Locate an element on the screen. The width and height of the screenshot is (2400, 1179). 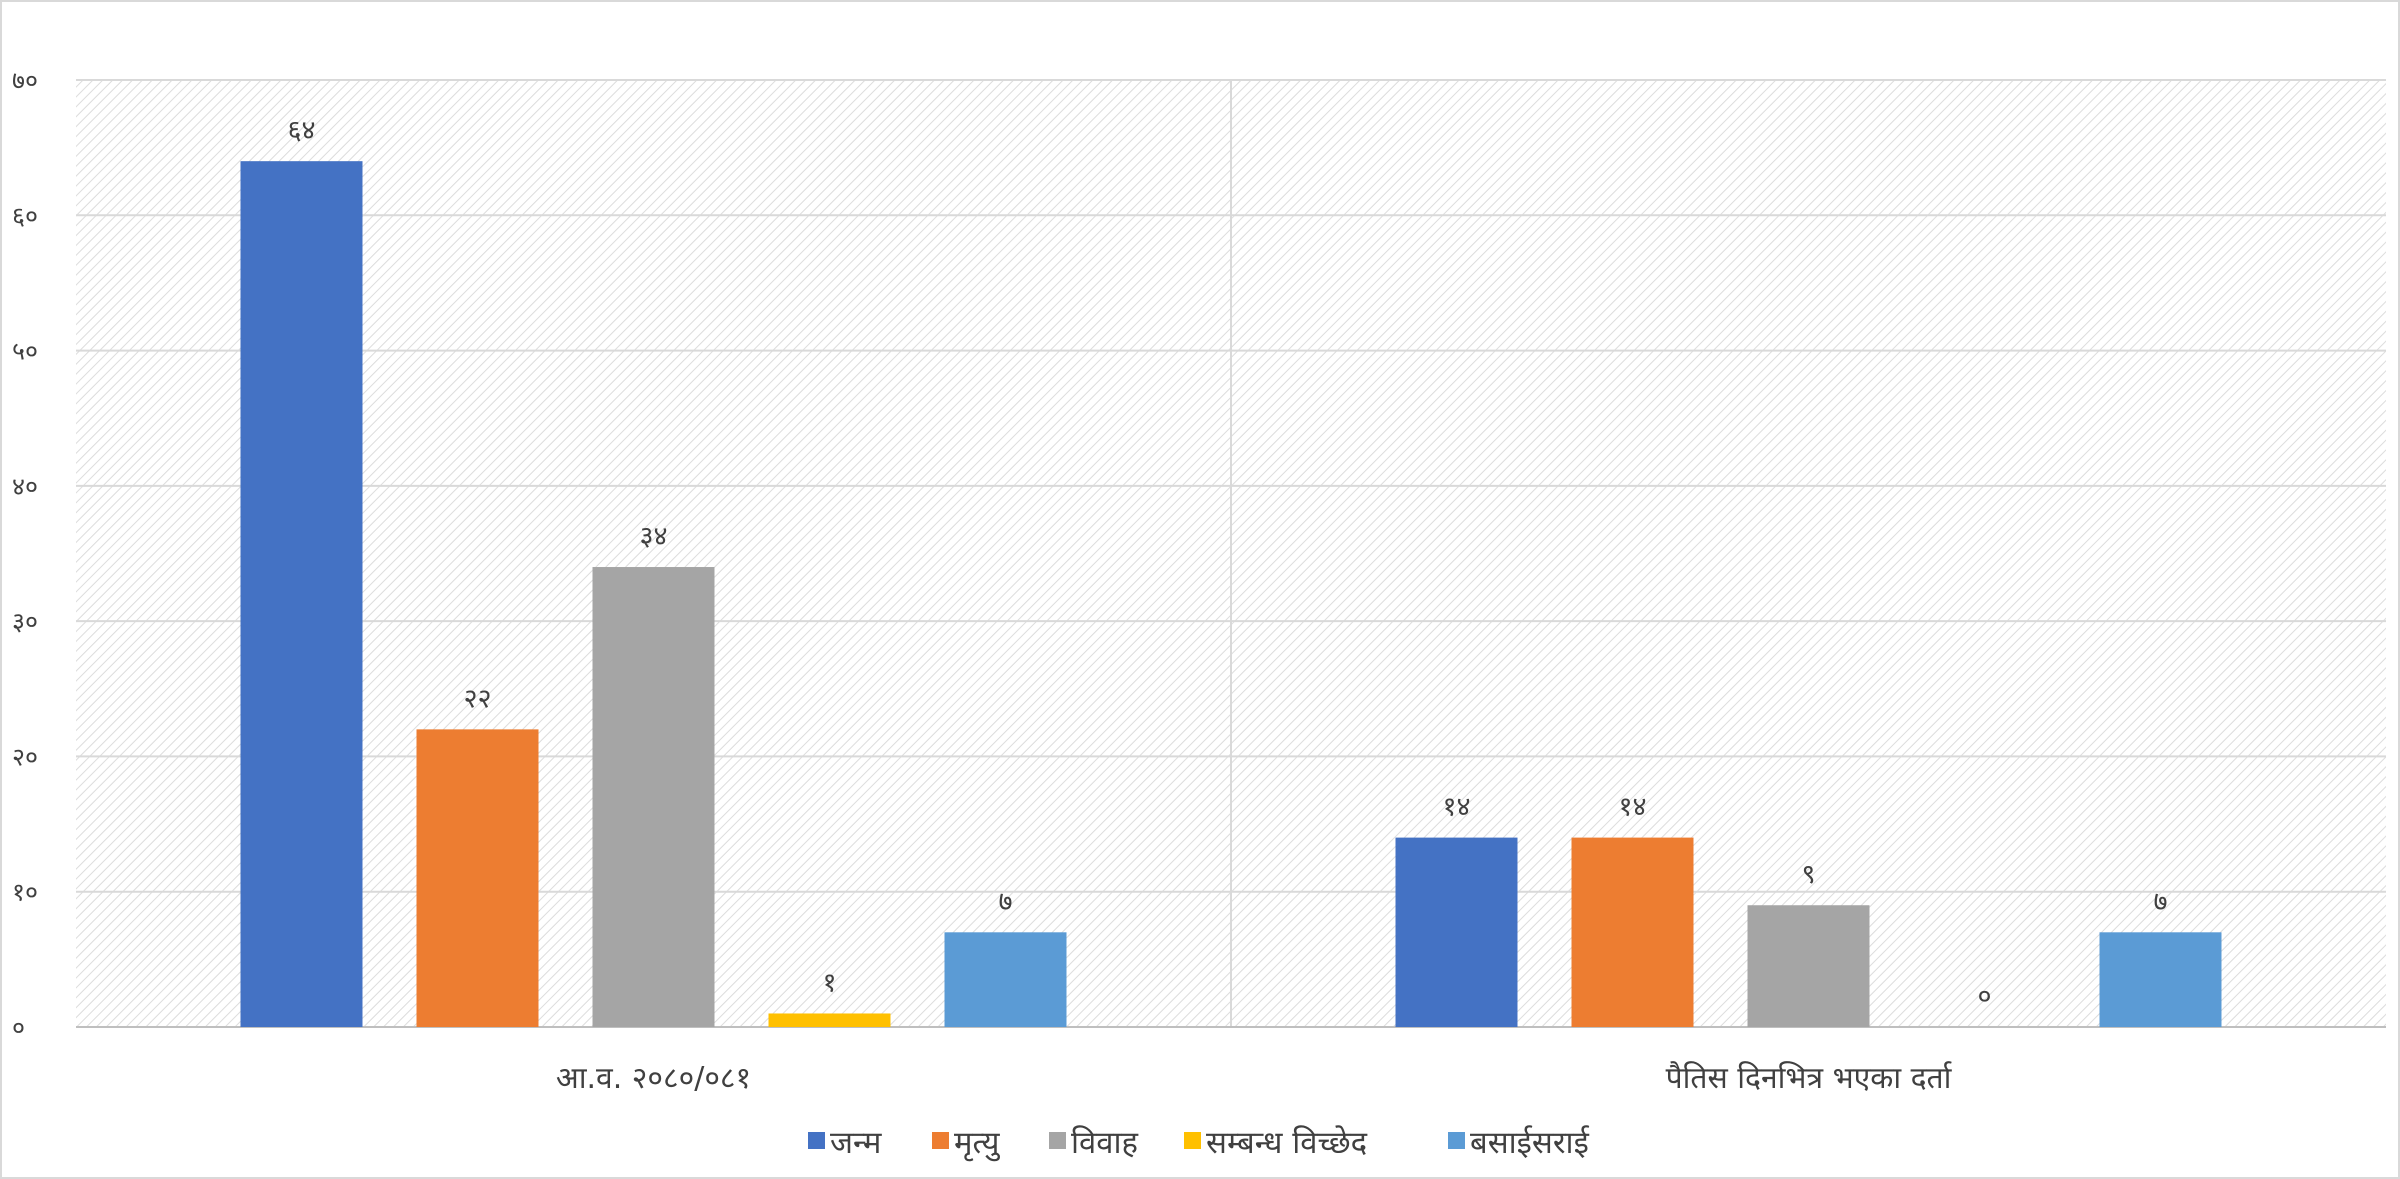
y-tick-label: ७० is located at coordinates (25, 80).